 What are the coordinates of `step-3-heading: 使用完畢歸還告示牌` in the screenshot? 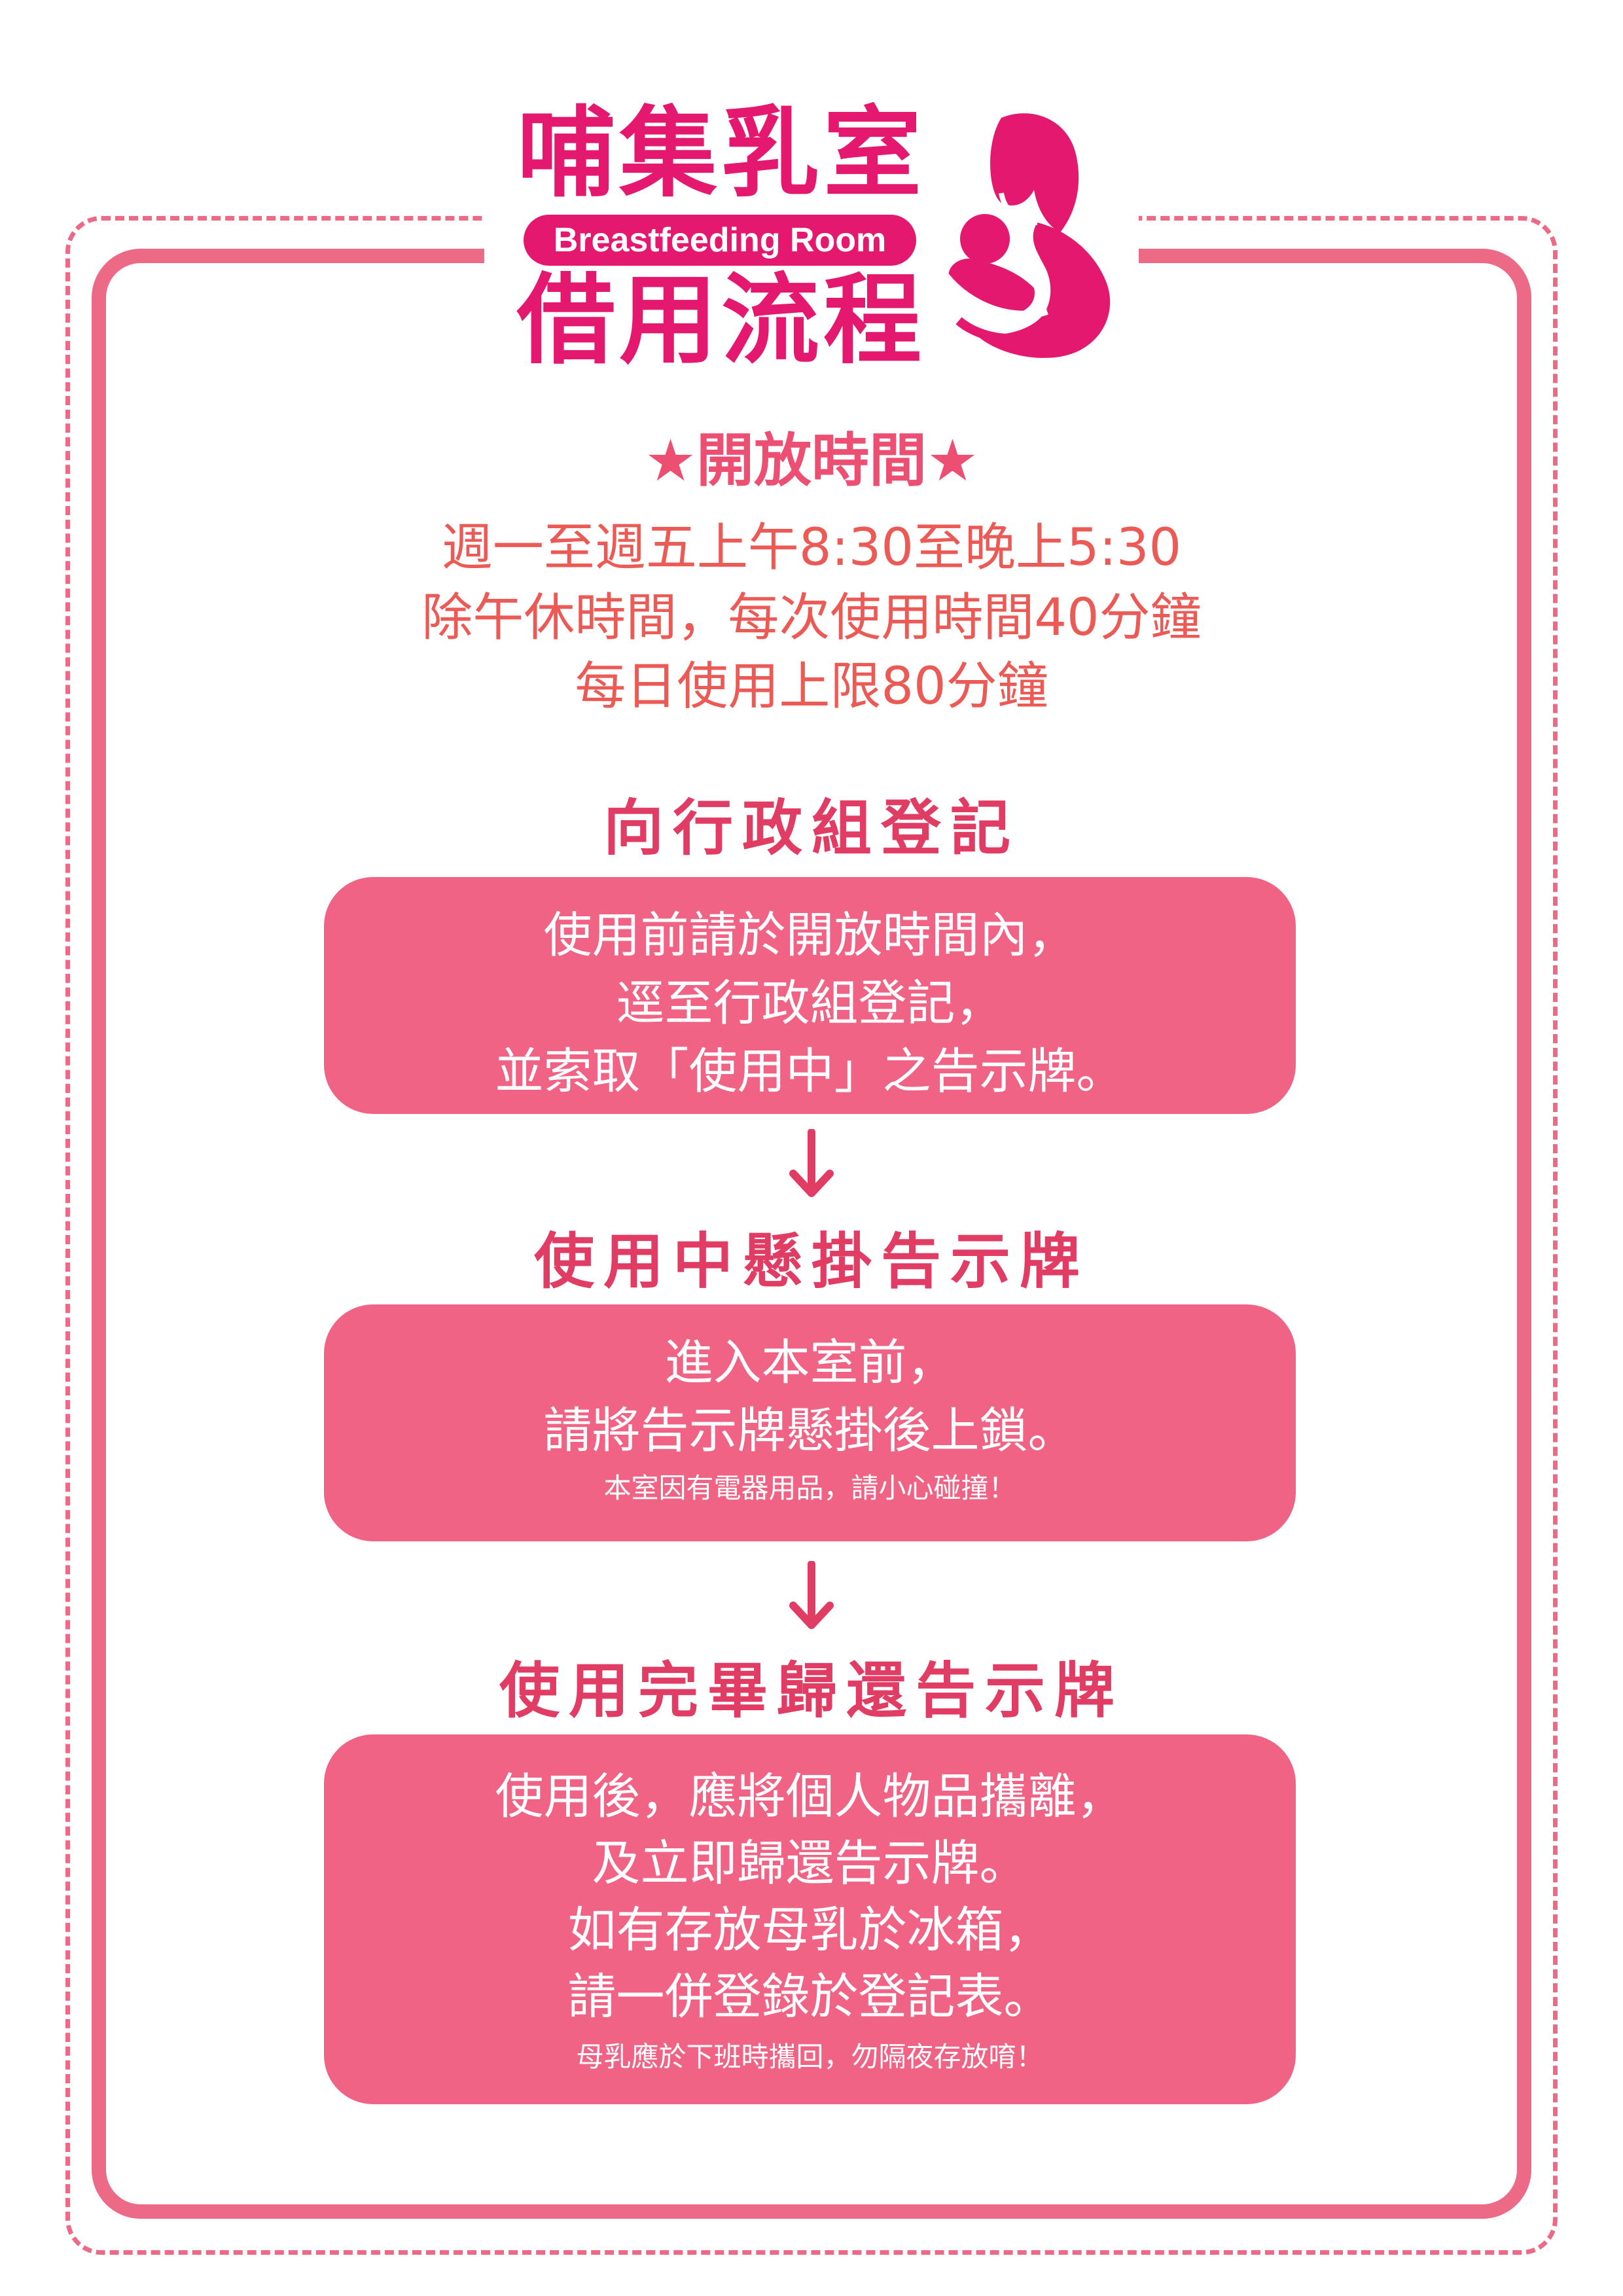 It's located at (811, 1691).